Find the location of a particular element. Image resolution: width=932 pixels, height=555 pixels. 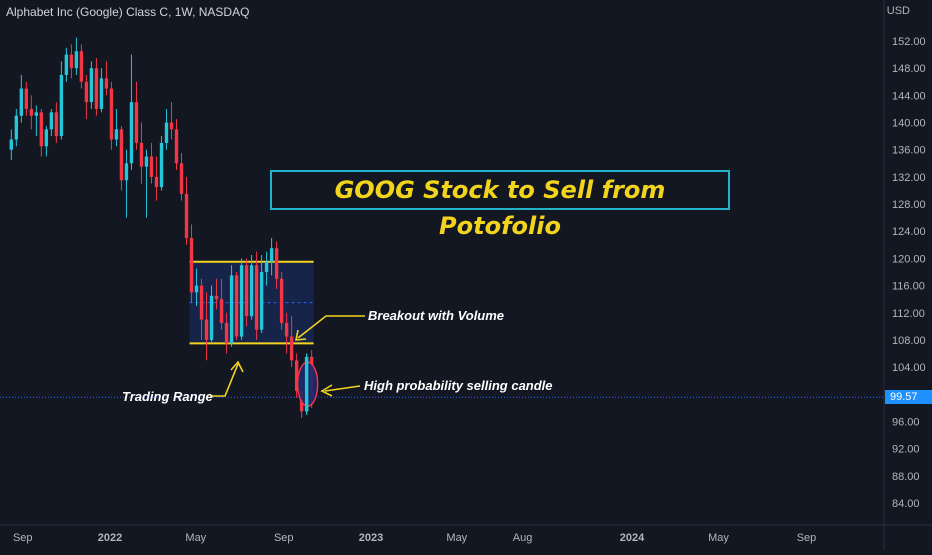

y-tick-label: 84.00 is located at coordinates (906, 504).